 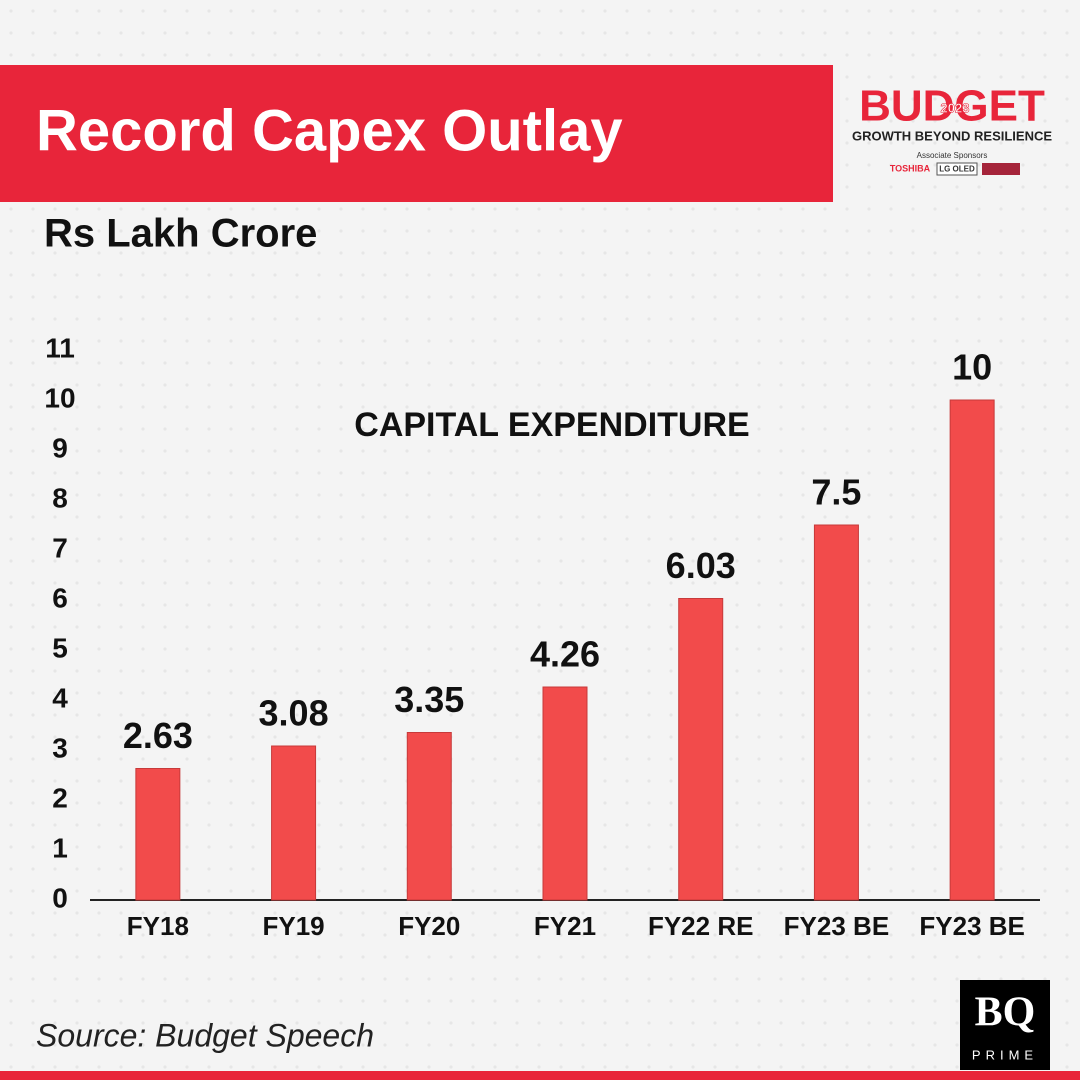 I want to click on sponsor-box, so click(x=957, y=169).